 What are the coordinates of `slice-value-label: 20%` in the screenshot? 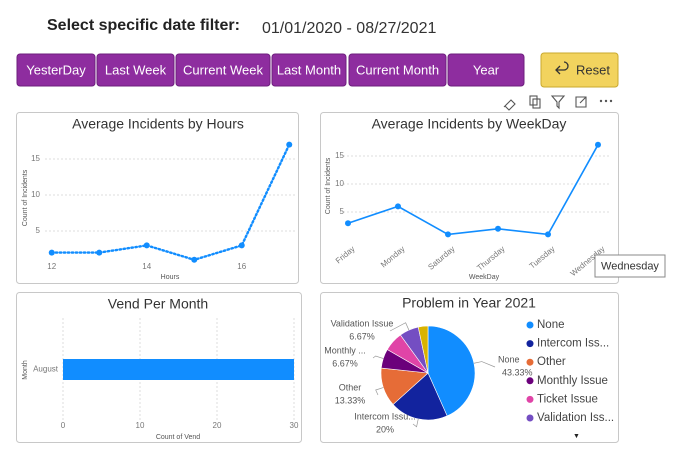 It's located at (385, 429).